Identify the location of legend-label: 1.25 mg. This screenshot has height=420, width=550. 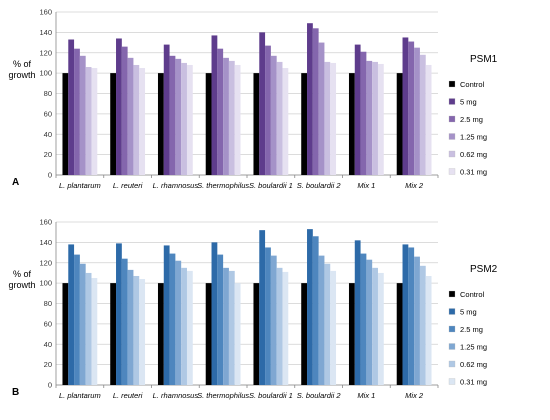
(473, 137).